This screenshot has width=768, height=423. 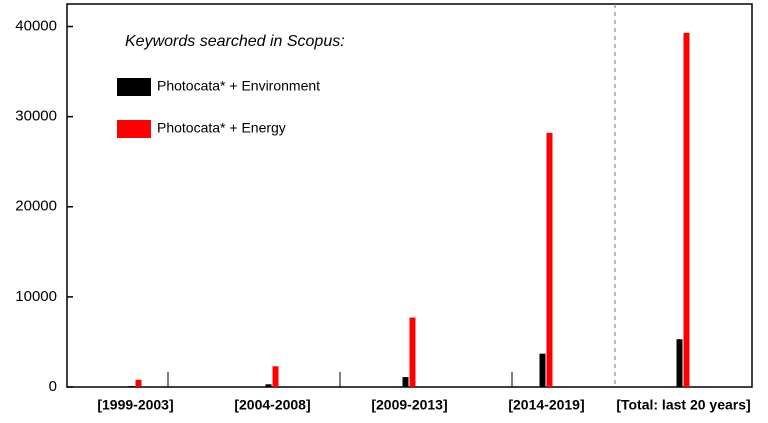 I want to click on x-tick-label: [2009-2013], so click(x=409, y=405).